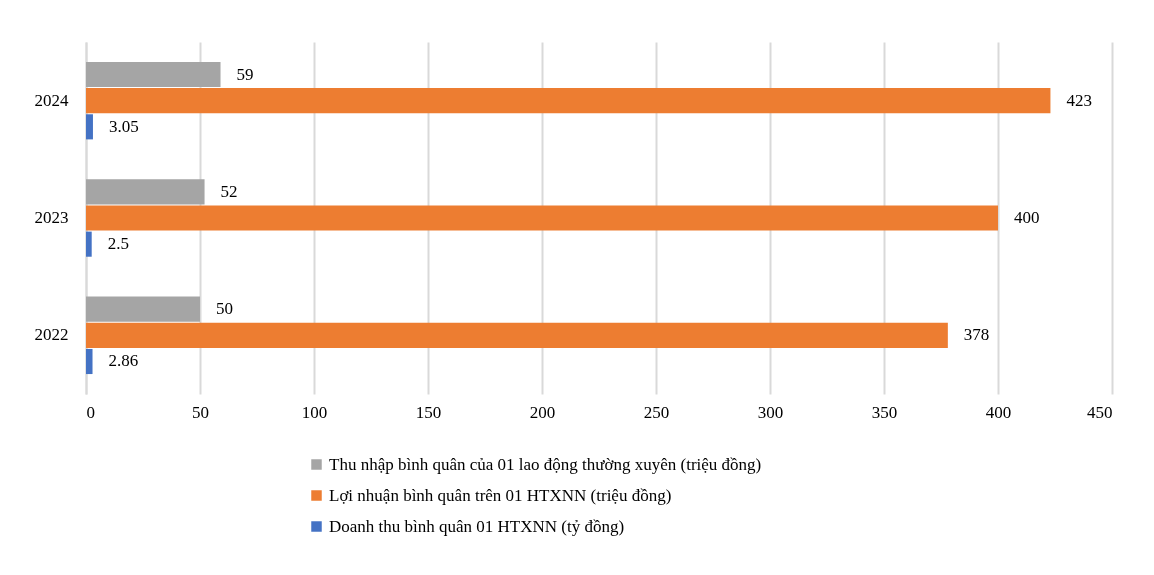  What do you see at coordinates (51, 335) in the screenshot?
I see `y-tick-label: 2022` at bounding box center [51, 335].